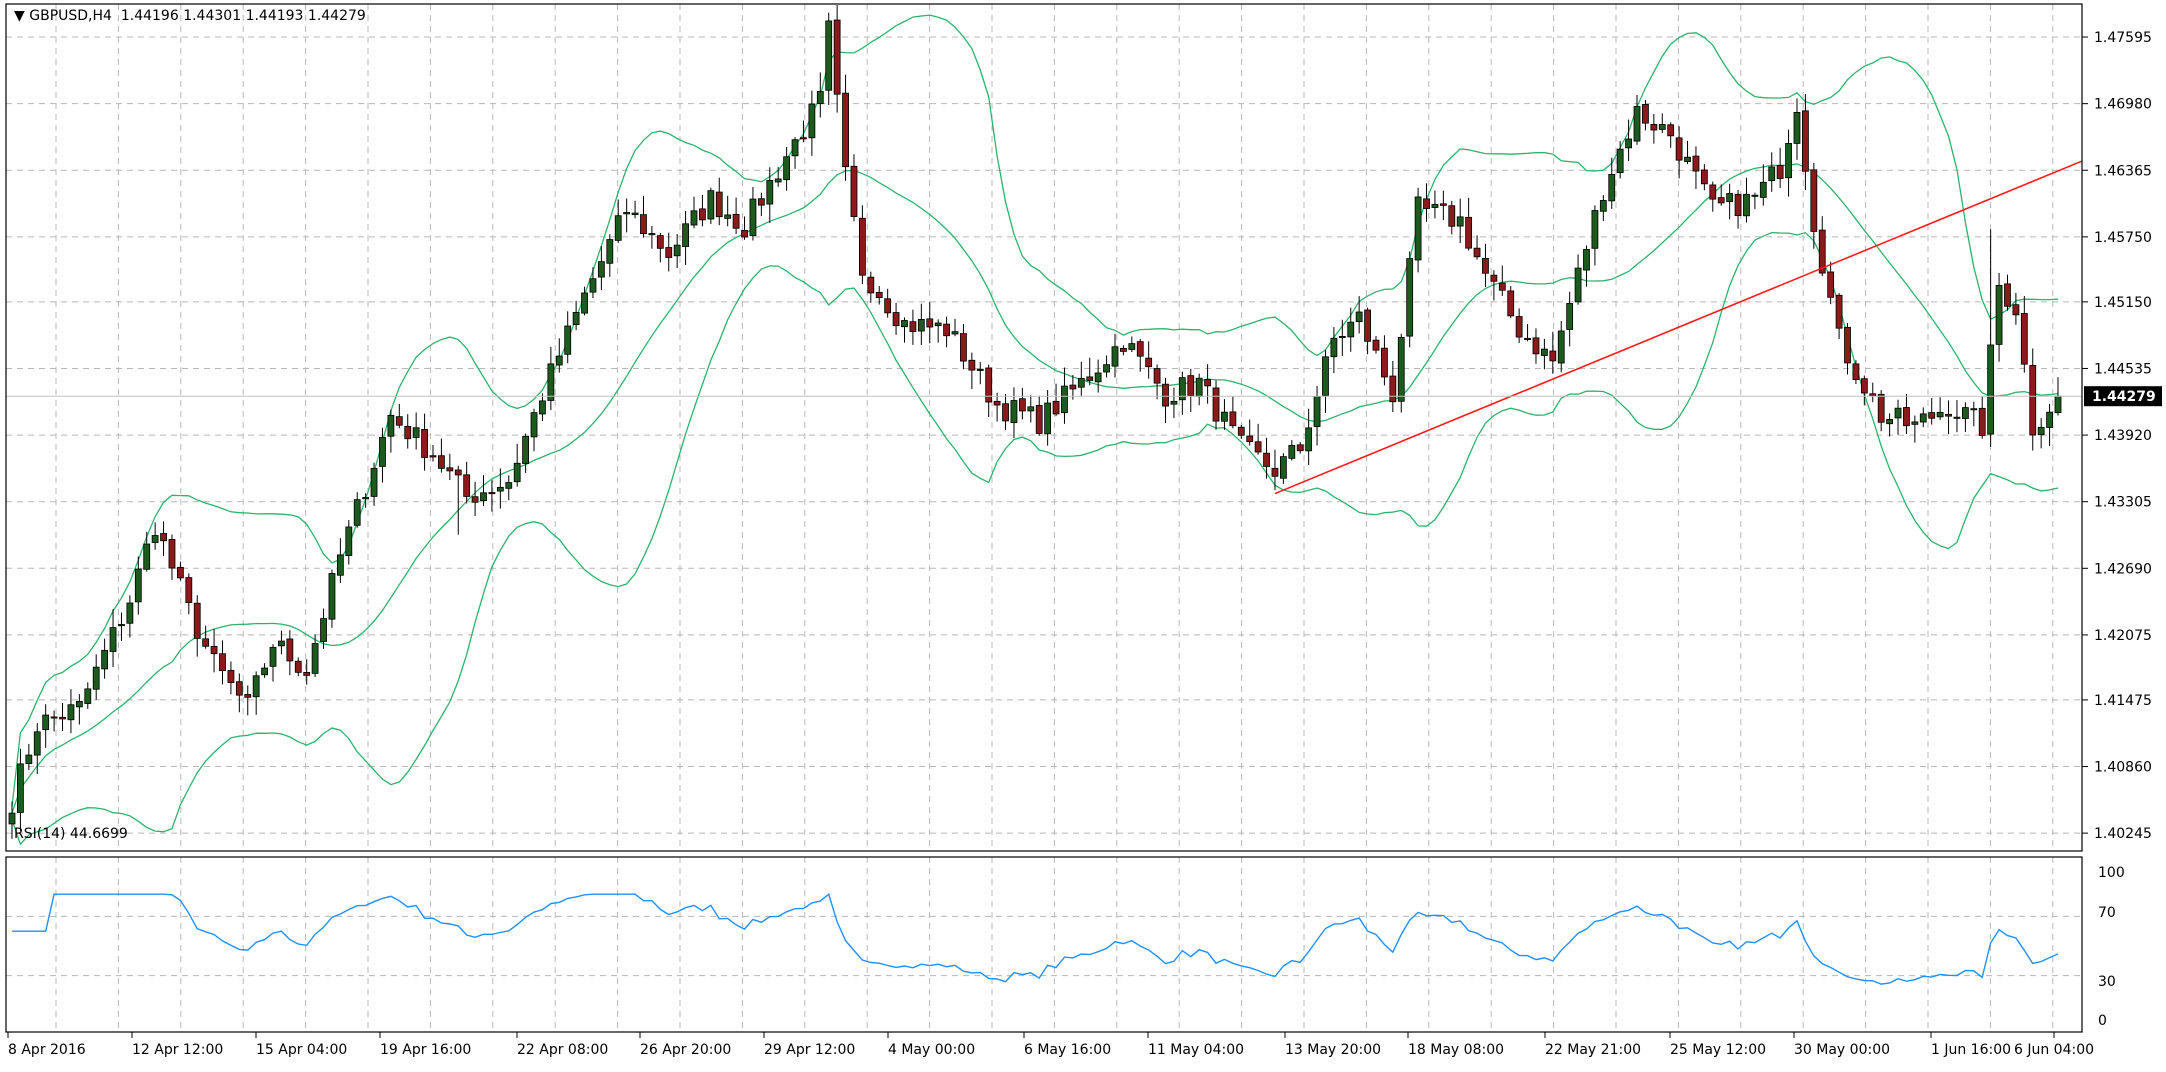 Image resolution: width=2166 pixels, height=1072 pixels. What do you see at coordinates (71, 834) in the screenshot?
I see `rsi-header: RSI(14) 44.6699` at bounding box center [71, 834].